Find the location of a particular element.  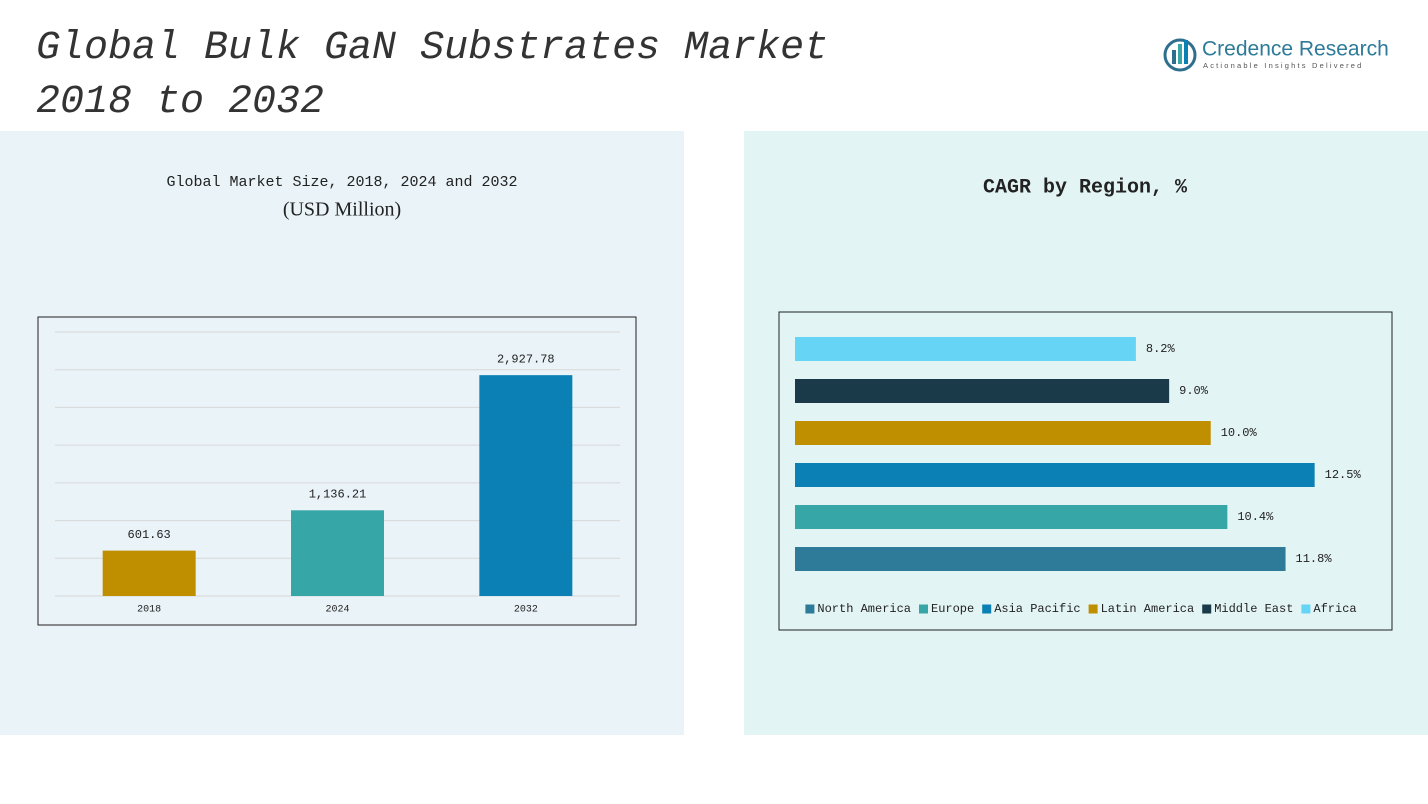

data-label: 1,136.21 is located at coordinates (338, 494).